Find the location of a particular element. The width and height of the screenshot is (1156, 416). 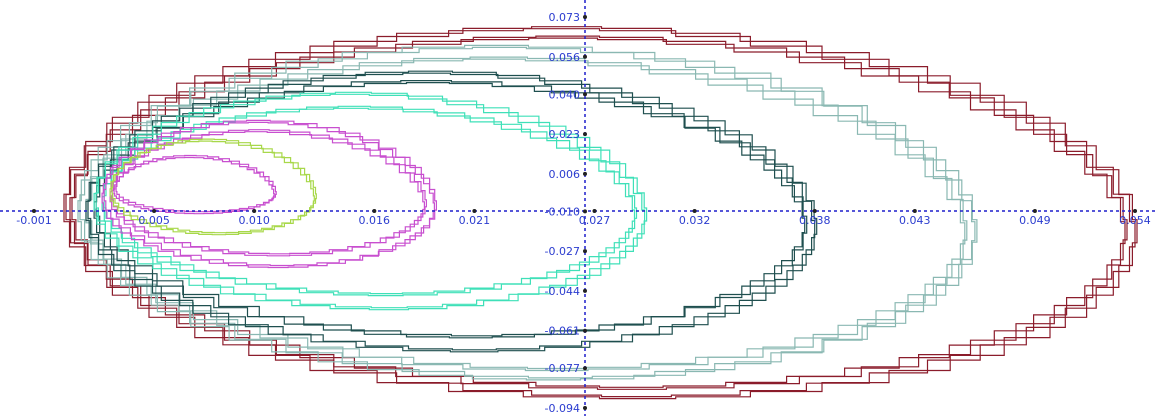

y-tick-label: -0.077 is located at coordinates (562, 368).